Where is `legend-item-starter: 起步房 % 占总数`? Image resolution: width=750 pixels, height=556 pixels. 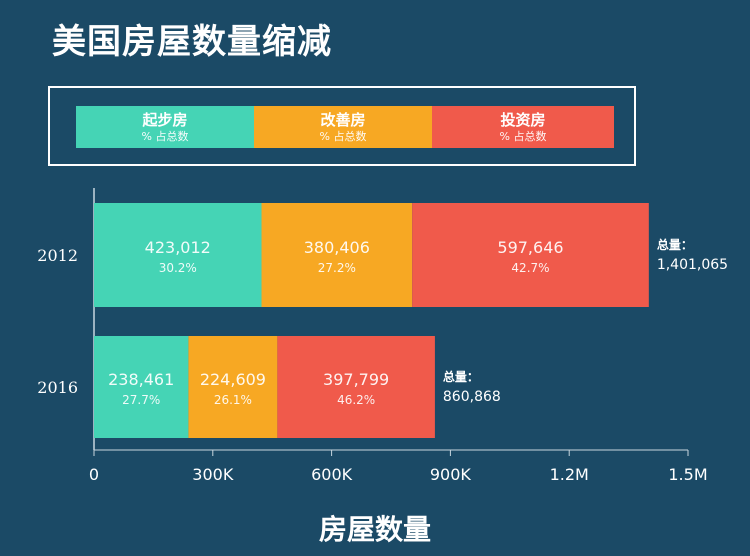 legend-item-starter: 起步房 % 占总数 is located at coordinates (165, 127).